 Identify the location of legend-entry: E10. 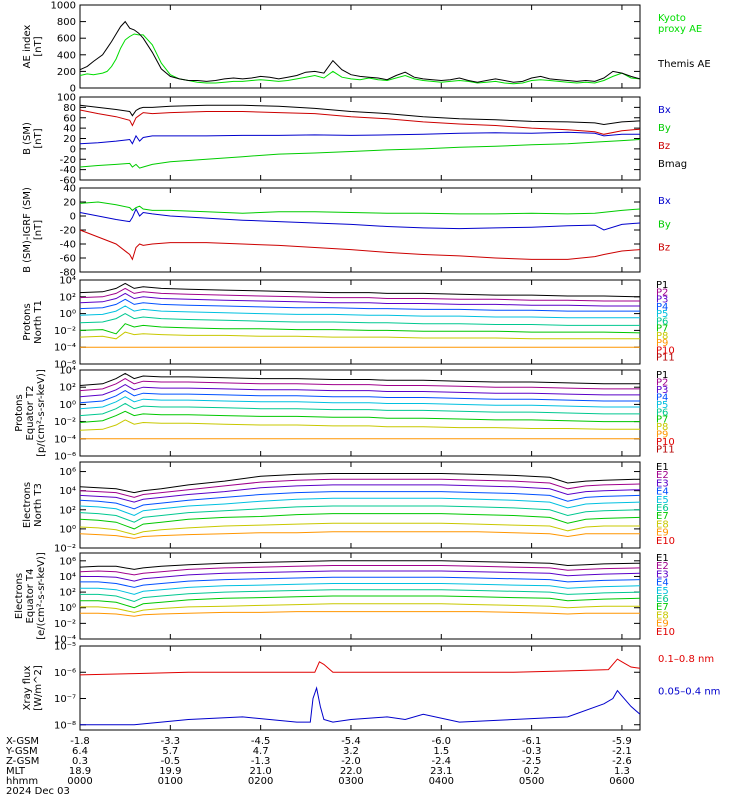
(665, 632).